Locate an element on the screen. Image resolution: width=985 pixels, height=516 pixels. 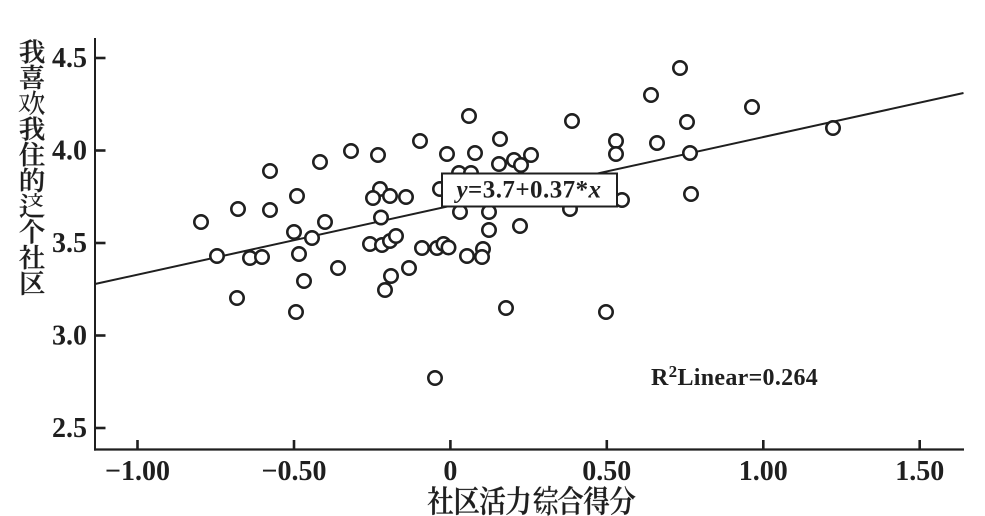
svg-text: 1.00 is located at coordinates (763, 471).